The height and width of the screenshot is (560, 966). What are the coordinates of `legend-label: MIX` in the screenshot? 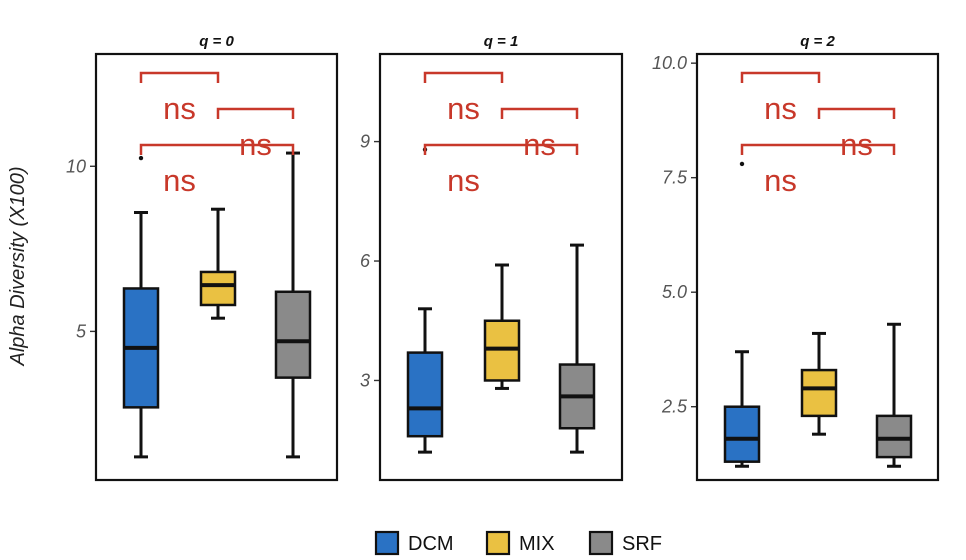 It's located at (537, 544).